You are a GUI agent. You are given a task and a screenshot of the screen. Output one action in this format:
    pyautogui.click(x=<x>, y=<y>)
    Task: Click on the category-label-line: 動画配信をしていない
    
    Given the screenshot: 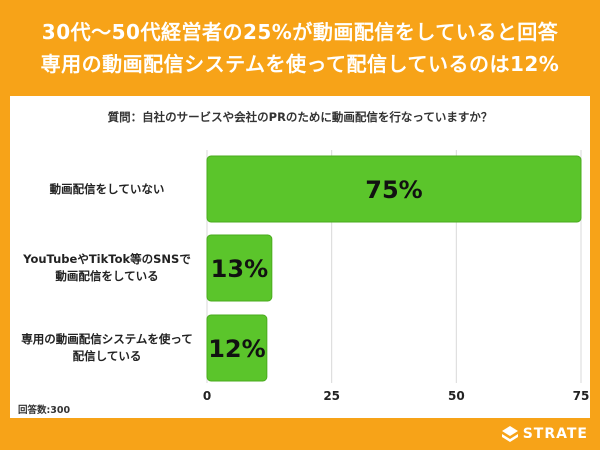 What is the action you would take?
    pyautogui.click(x=107, y=188)
    